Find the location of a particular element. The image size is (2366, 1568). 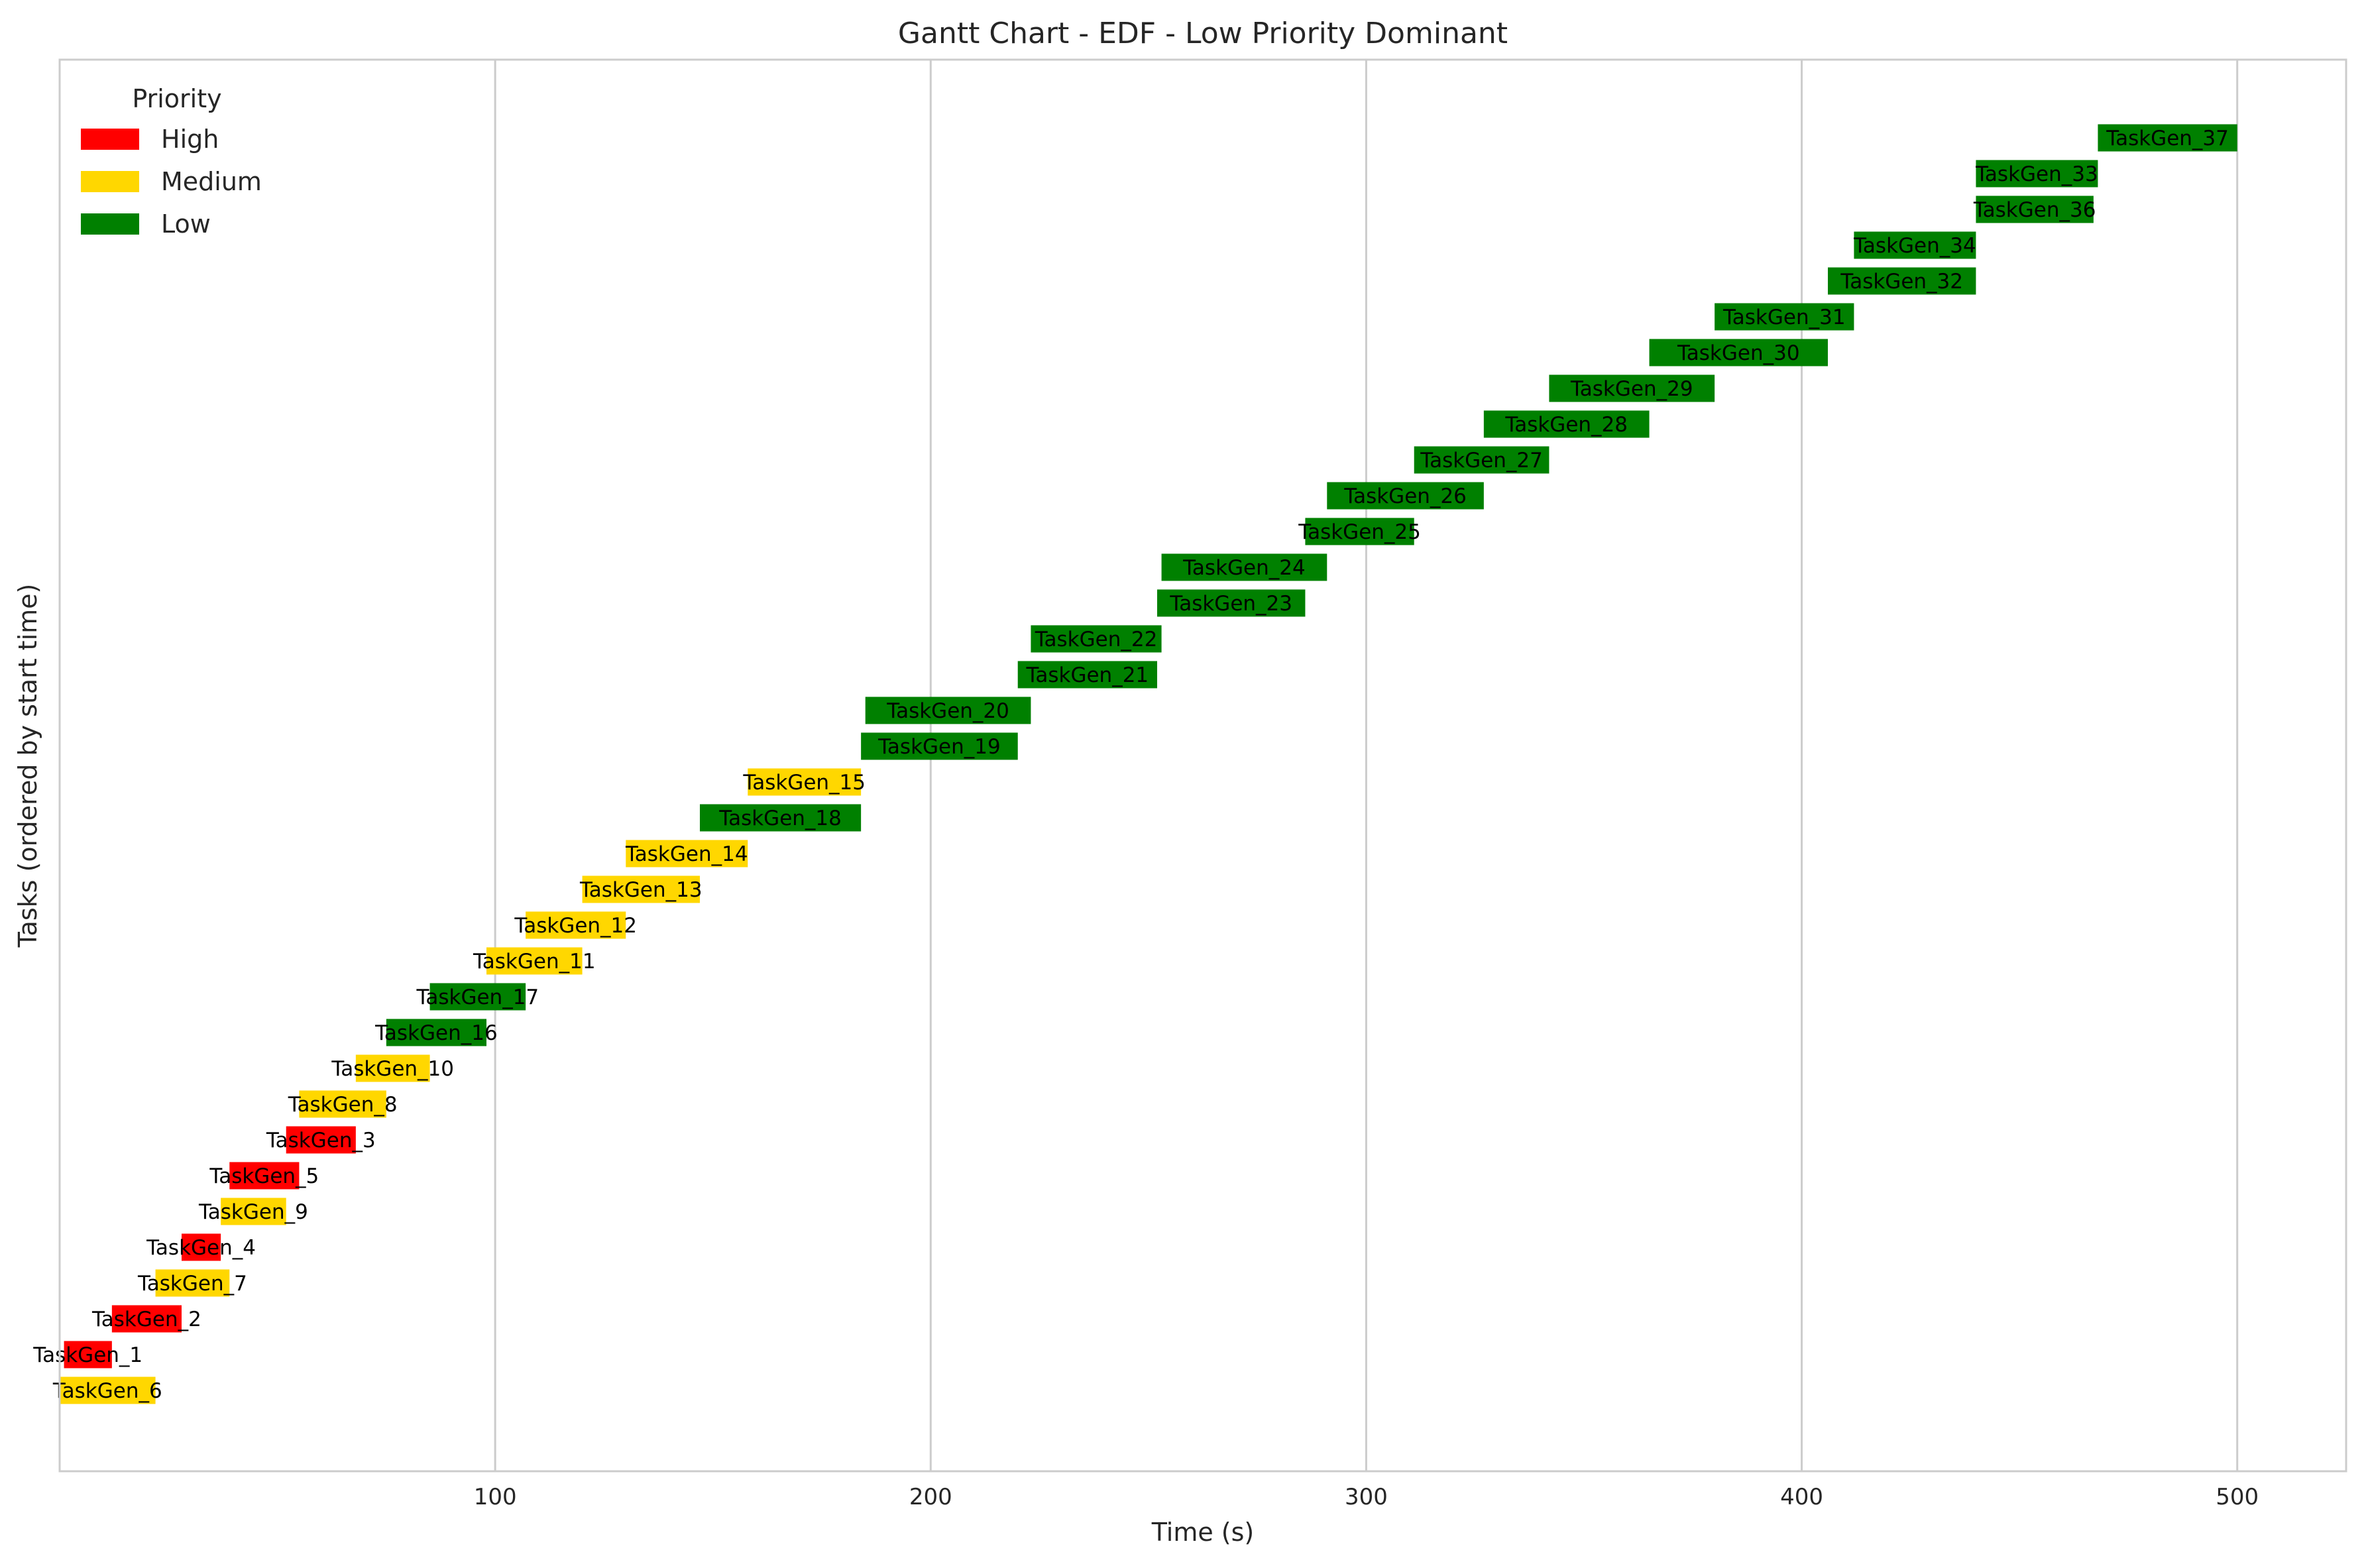

x-tick-label: 200 is located at coordinates (930, 1497).